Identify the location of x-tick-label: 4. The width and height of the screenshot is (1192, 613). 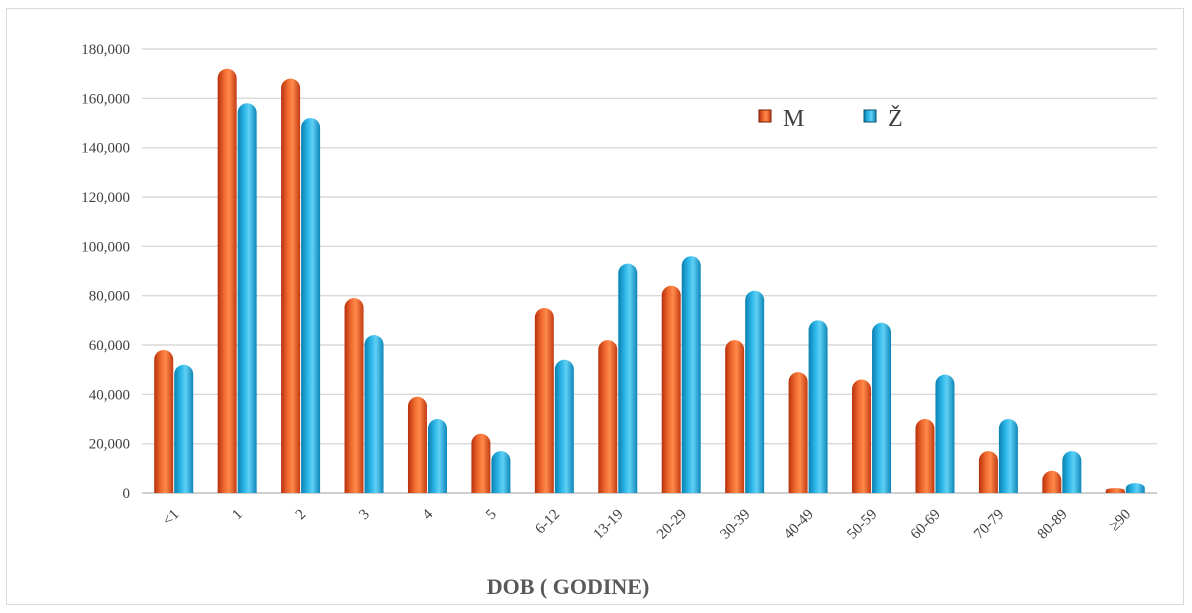
(428, 514).